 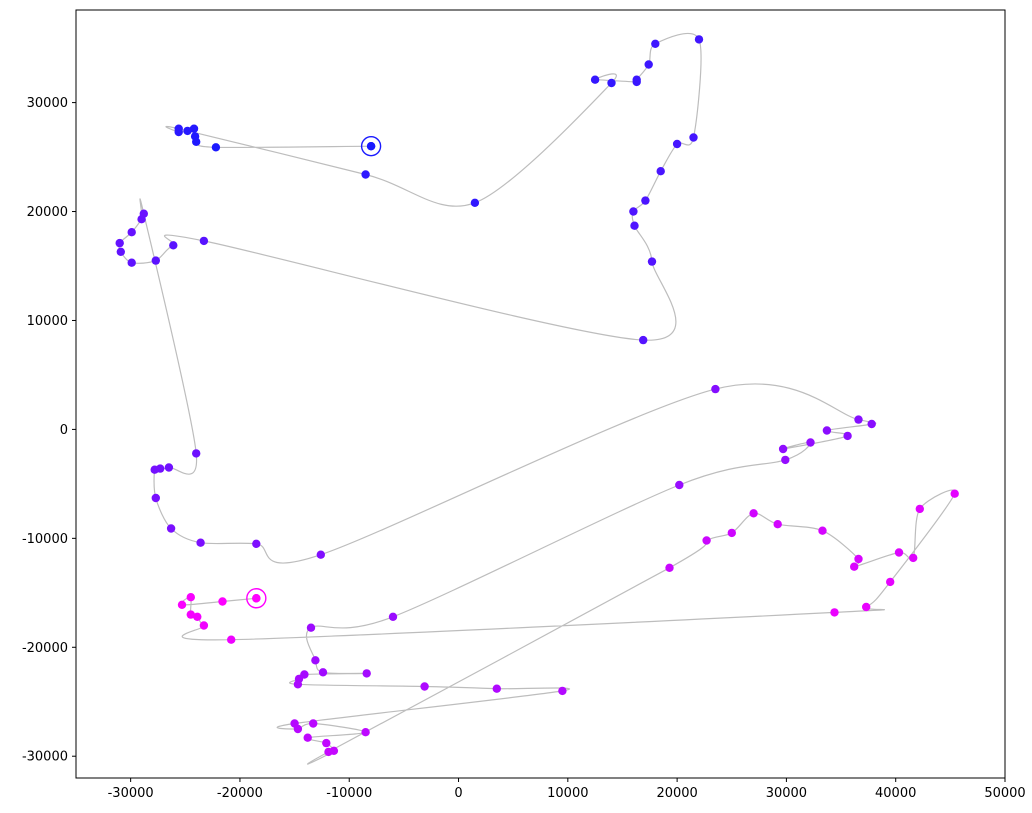 What do you see at coordinates (47, 212) in the screenshot?
I see `y-tick-label: 20000` at bounding box center [47, 212].